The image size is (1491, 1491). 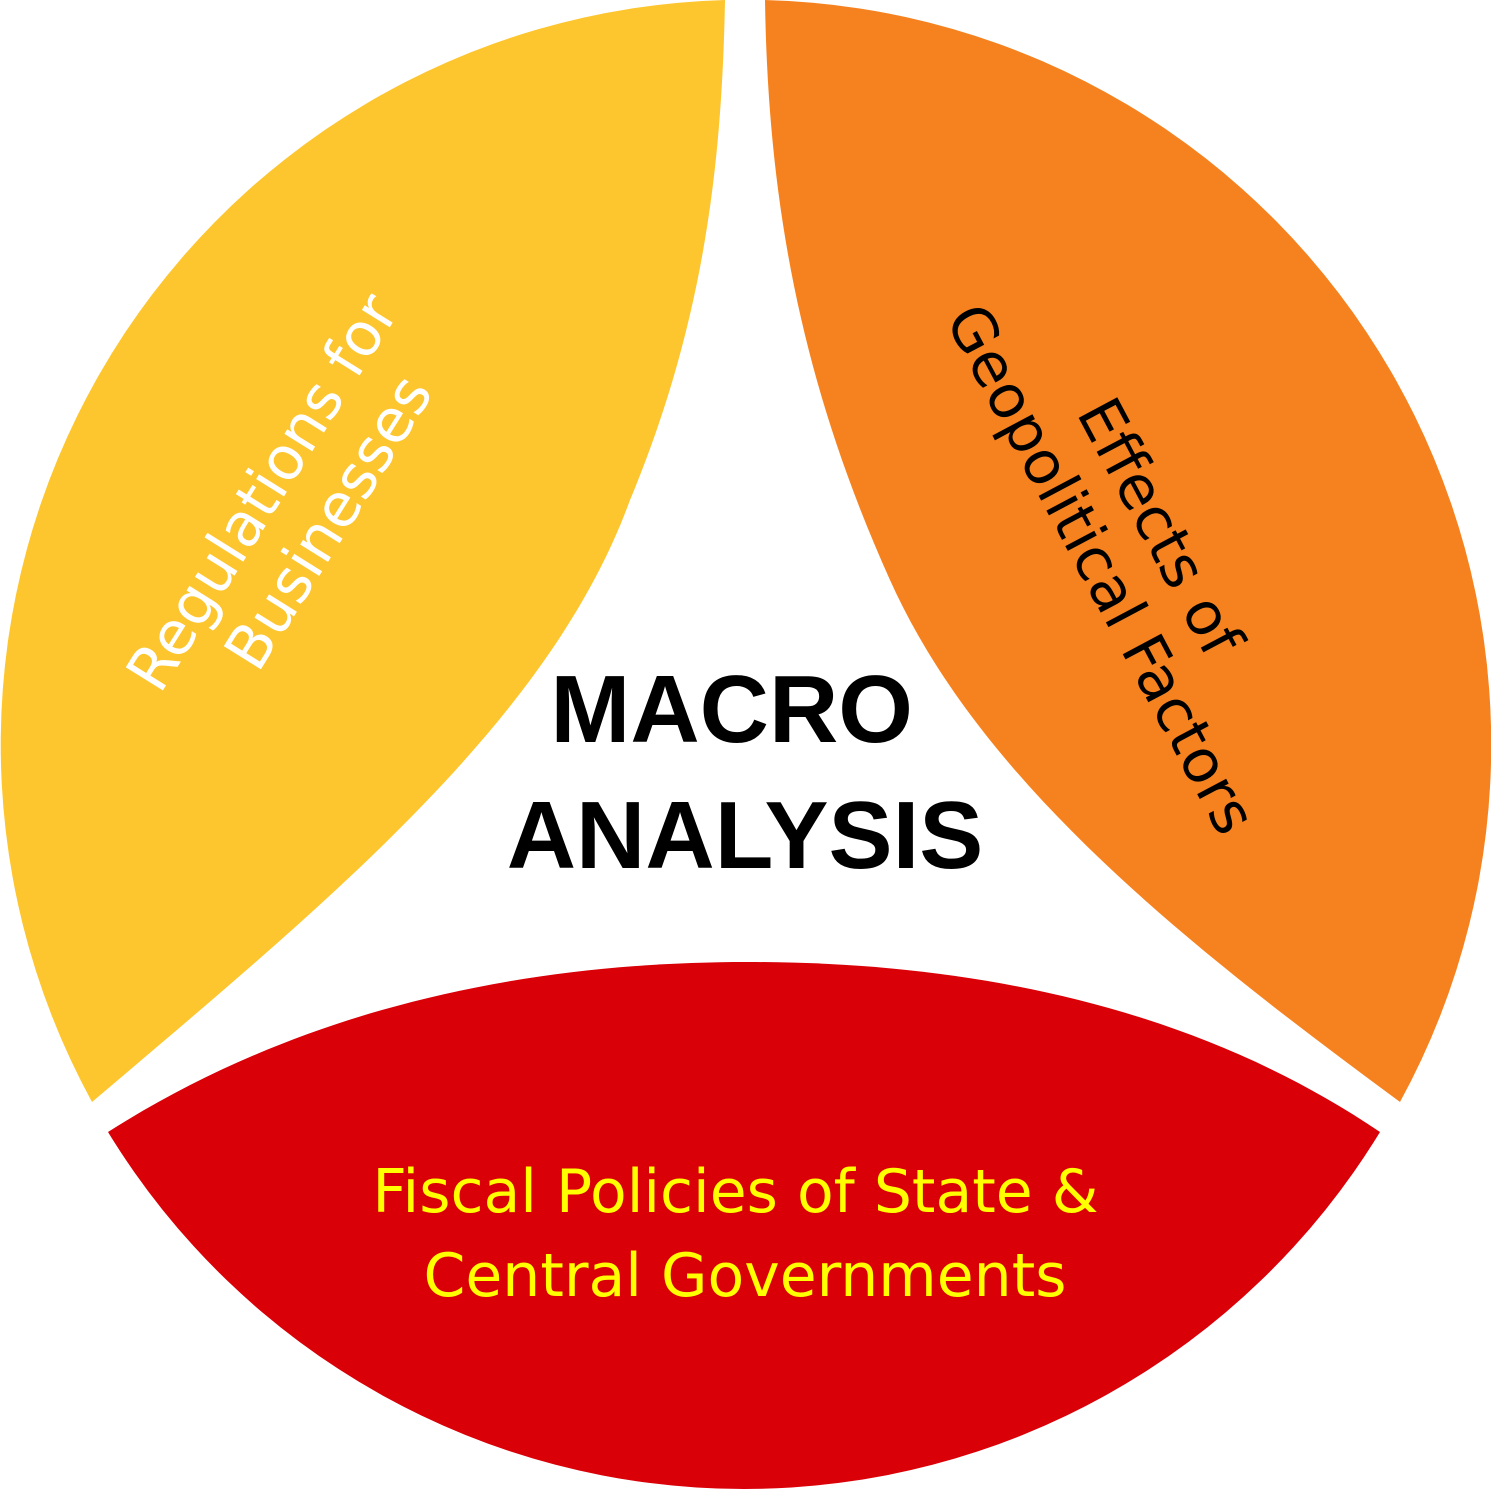 What do you see at coordinates (745, 772) in the screenshot?
I see `center-title: MACRO ANALYSIS` at bounding box center [745, 772].